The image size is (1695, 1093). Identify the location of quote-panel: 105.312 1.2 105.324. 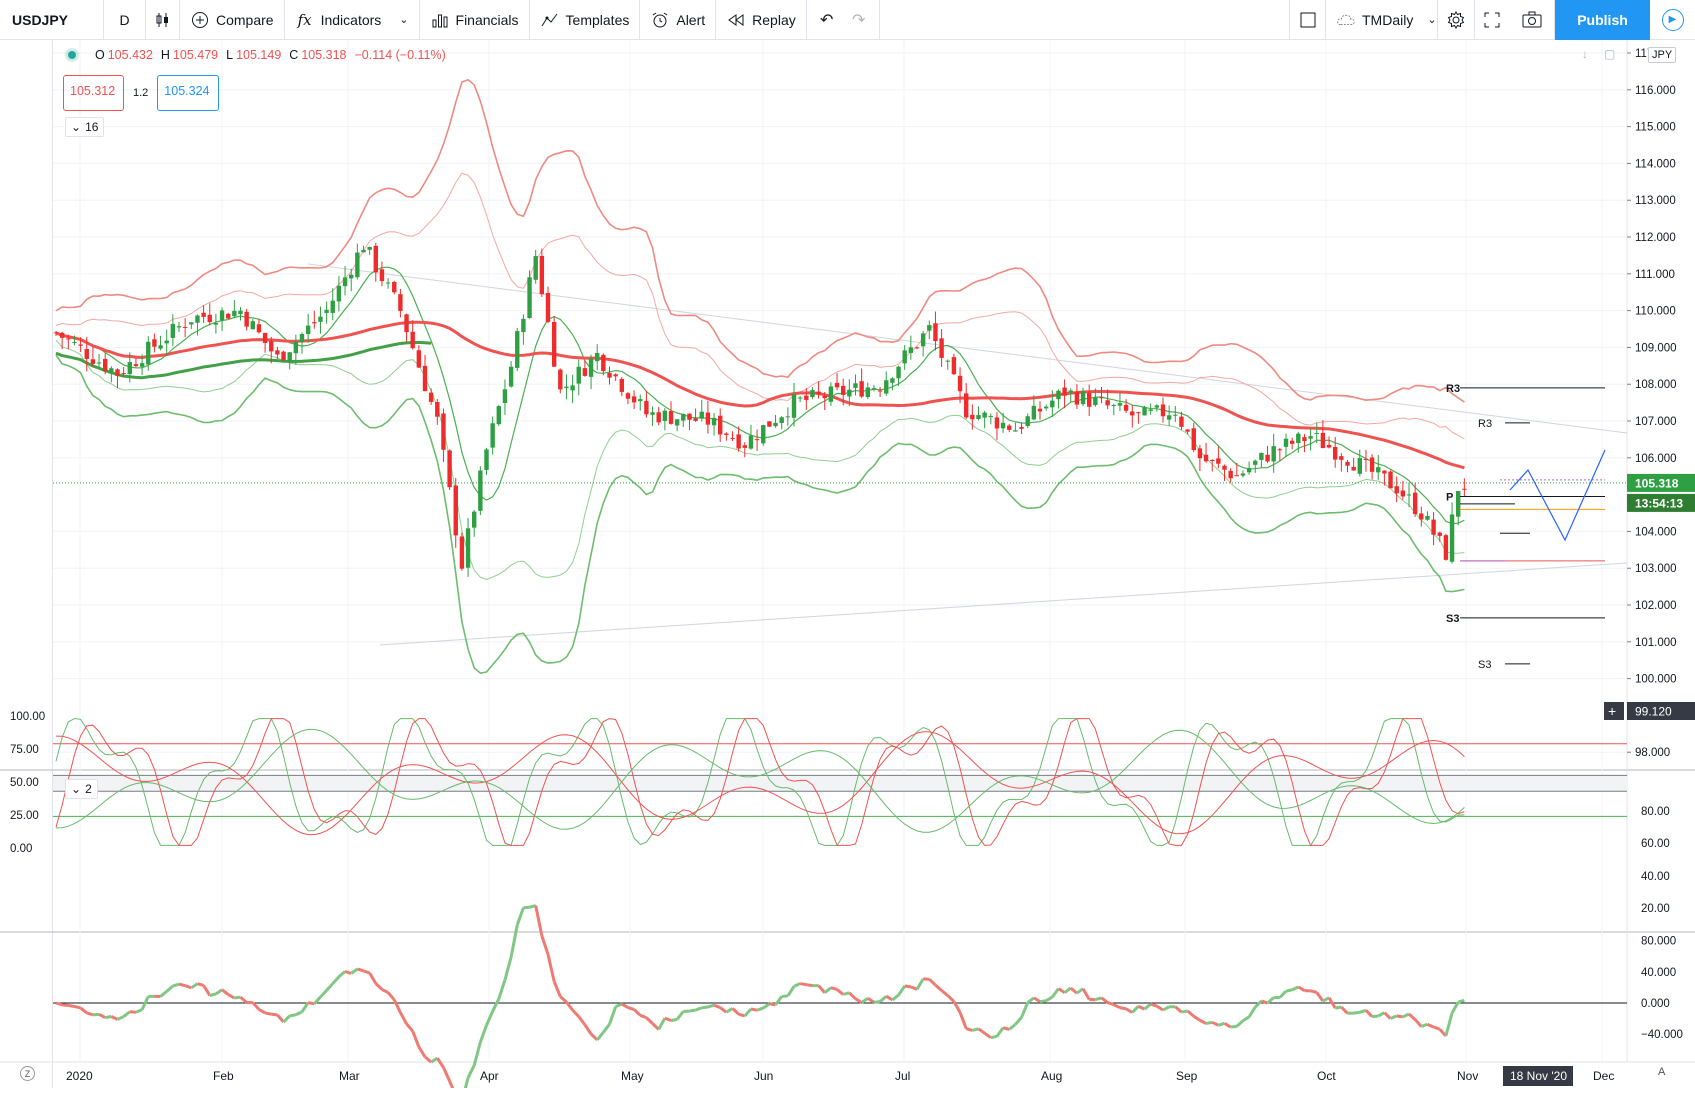
(141, 93).